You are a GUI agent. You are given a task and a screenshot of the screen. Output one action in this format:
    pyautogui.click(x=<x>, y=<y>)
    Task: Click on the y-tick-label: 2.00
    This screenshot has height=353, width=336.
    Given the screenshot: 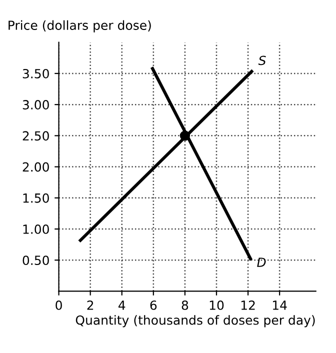 What is the action you would take?
    pyautogui.click(x=35, y=167)
    